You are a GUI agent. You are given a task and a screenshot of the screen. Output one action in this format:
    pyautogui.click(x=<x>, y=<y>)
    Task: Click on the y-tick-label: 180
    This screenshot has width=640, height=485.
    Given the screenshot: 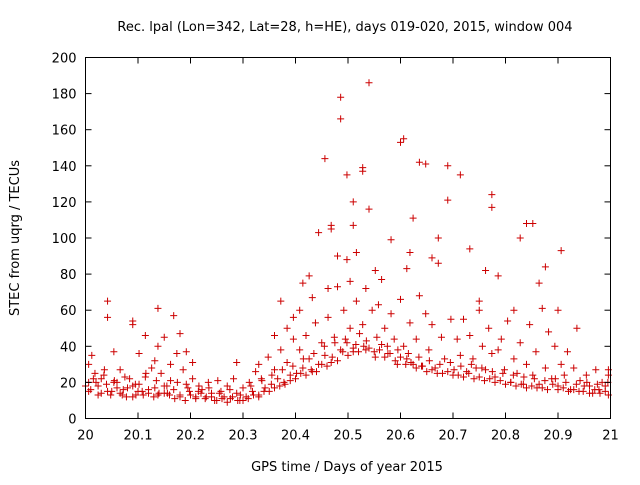 What is the action you would take?
    pyautogui.click(x=64, y=95)
    